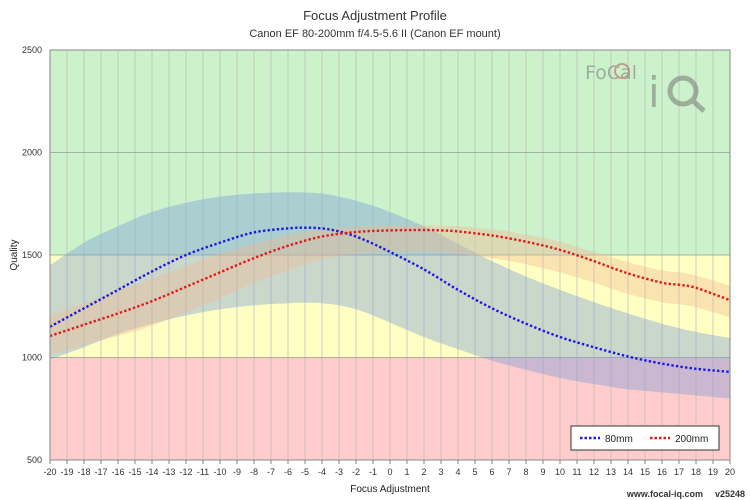  Describe the element at coordinates (696, 472) in the screenshot. I see `x-tick-label-38: 18` at that location.